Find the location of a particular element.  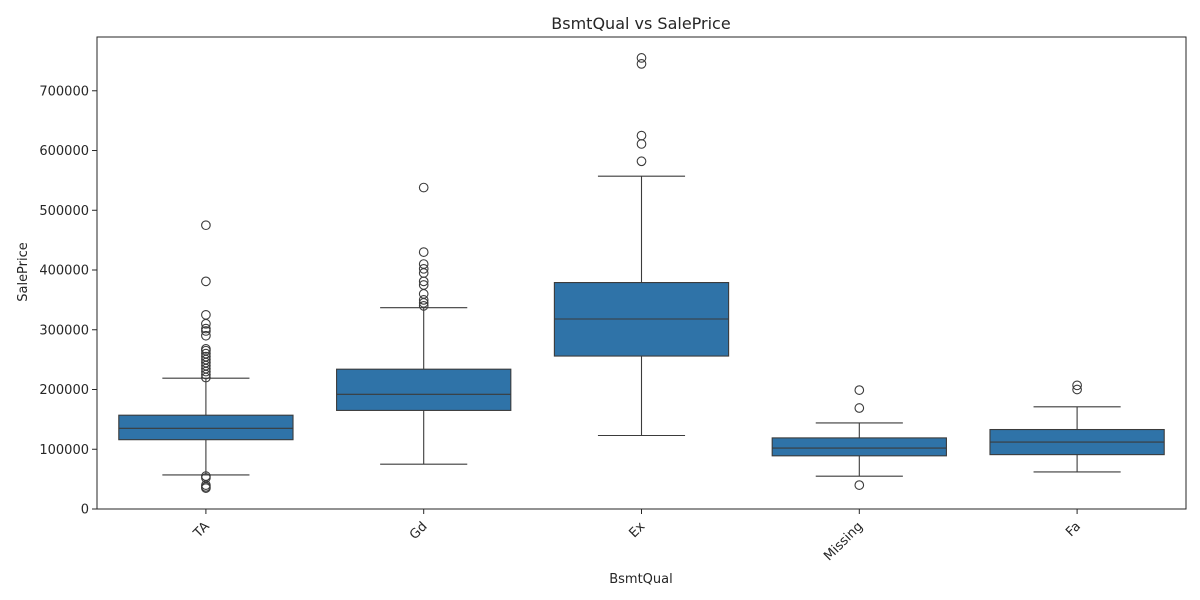

x-axis-label: BsmtQual is located at coordinates (641, 579).